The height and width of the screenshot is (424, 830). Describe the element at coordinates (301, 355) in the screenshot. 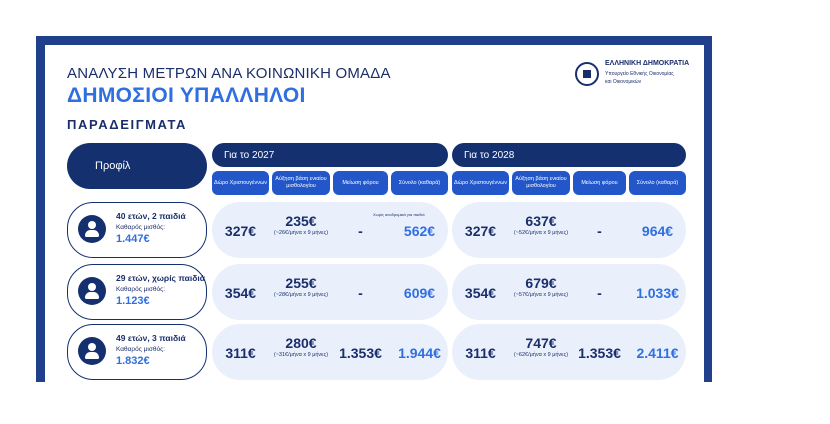

I see `raise-note-2027: (~31€/μήνα x 9 μήνες)` at that location.